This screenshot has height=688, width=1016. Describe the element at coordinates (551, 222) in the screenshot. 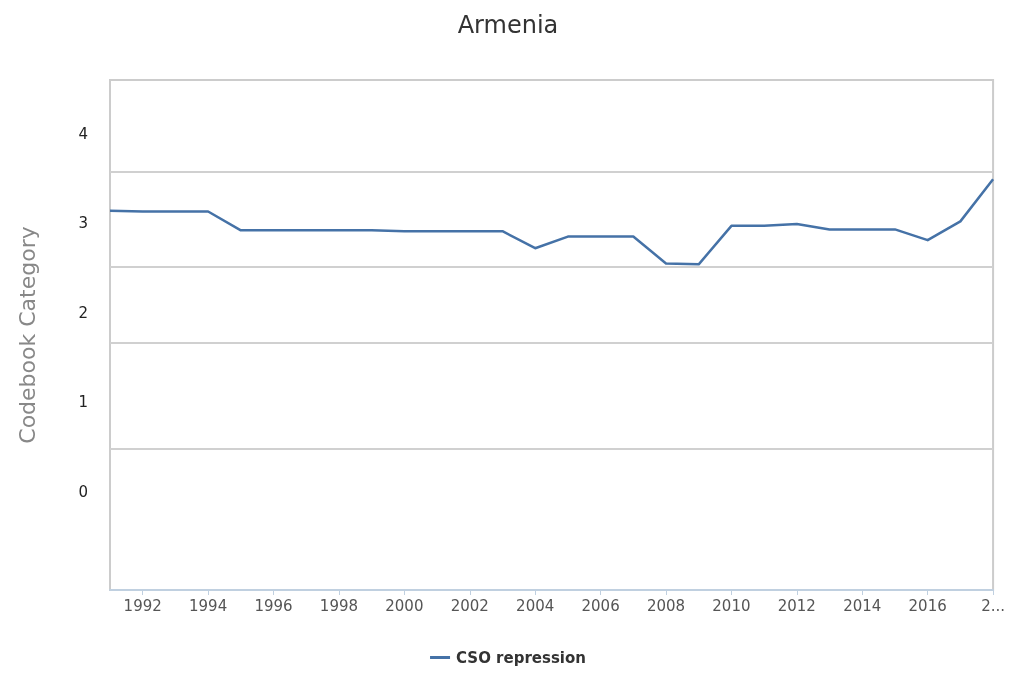

I see `line-series` at that location.